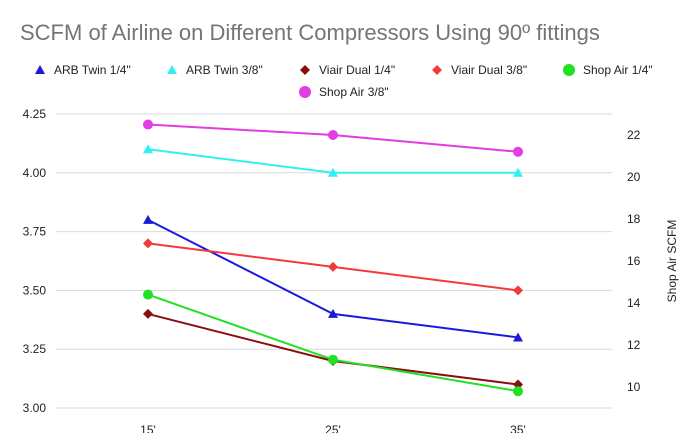 This screenshot has height=433, width=700. What do you see at coordinates (35, 114) in the screenshot?
I see `left-tick-label: 4.25` at bounding box center [35, 114].